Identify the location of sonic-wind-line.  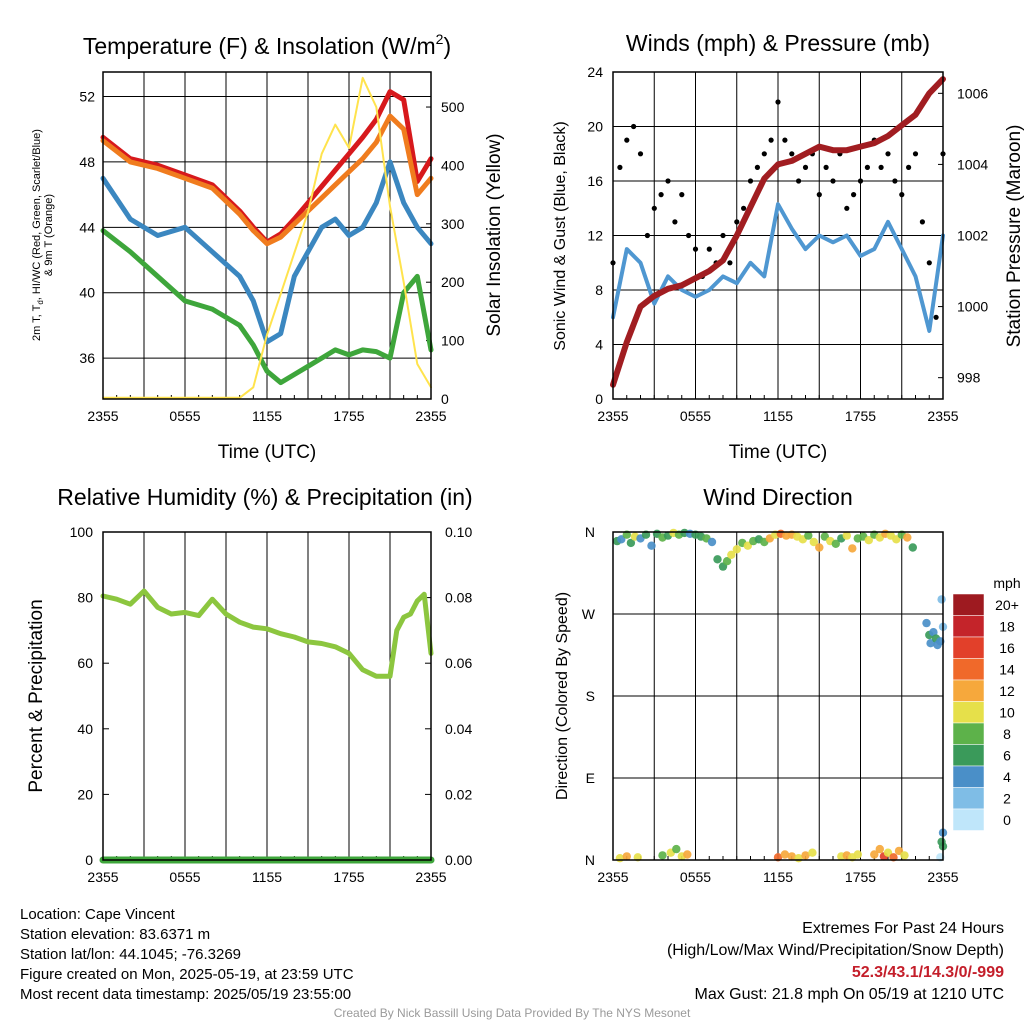
(778, 267).